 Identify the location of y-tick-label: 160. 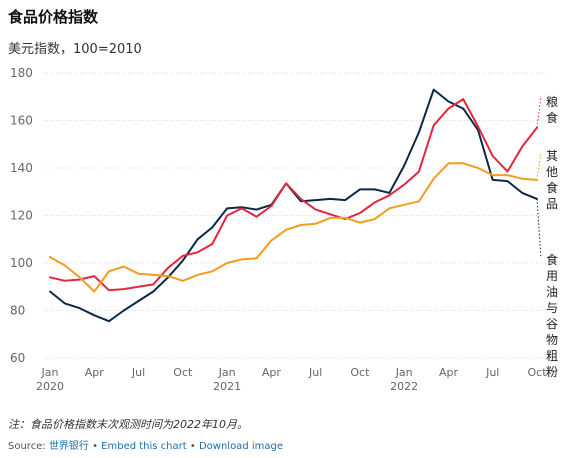
(21, 121).